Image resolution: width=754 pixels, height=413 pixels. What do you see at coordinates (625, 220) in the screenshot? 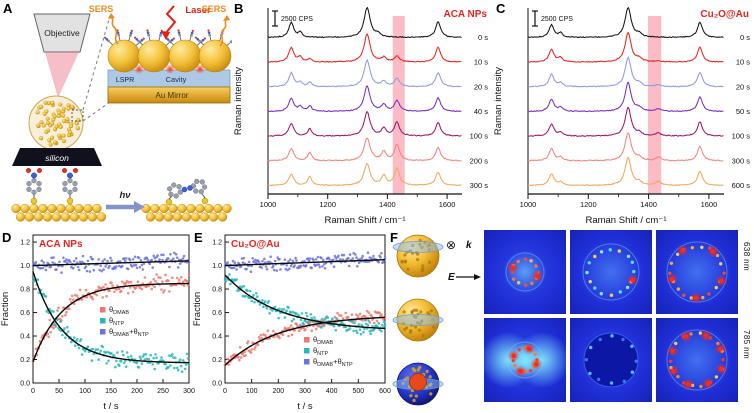
I see `x-axis-label: Raman Shift / cm⁻¹` at bounding box center [625, 220].